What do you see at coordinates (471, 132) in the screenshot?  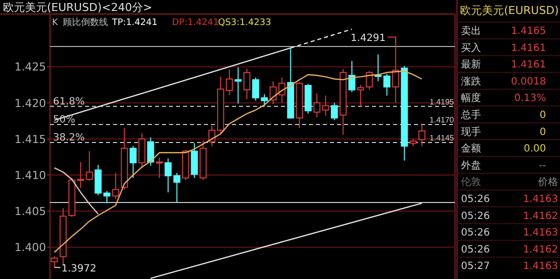 I see `text: 现手` at bounding box center [471, 132].